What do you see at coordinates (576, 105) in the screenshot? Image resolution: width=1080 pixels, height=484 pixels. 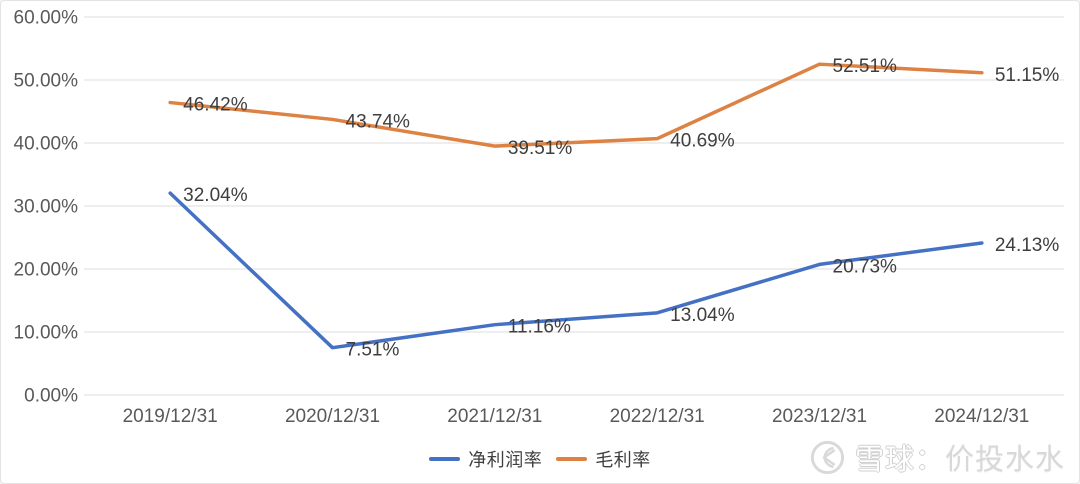 I see `series-line-毛利率` at bounding box center [576, 105].